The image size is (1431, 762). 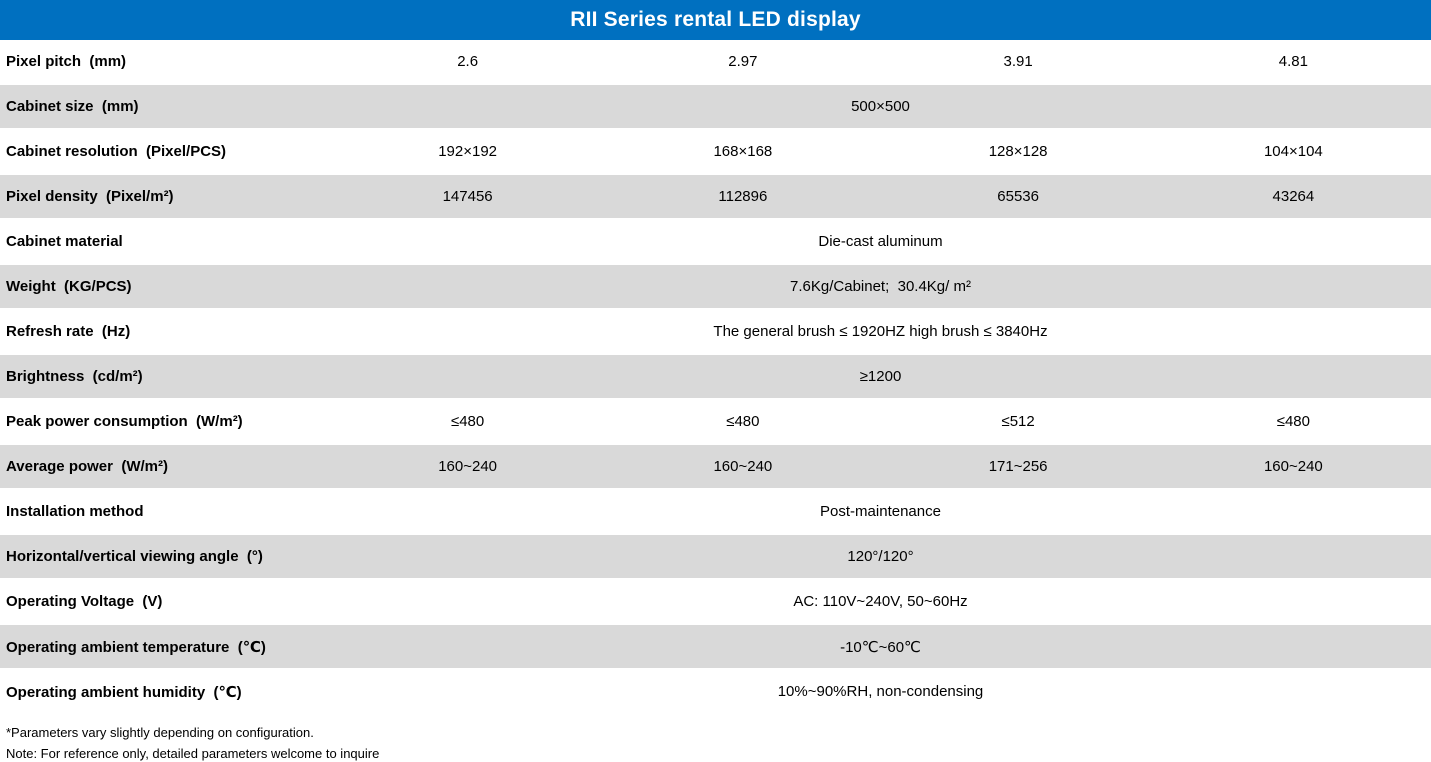 What do you see at coordinates (136, 647) in the screenshot?
I see `row-label: Operating ambient temperature (℃)` at bounding box center [136, 647].